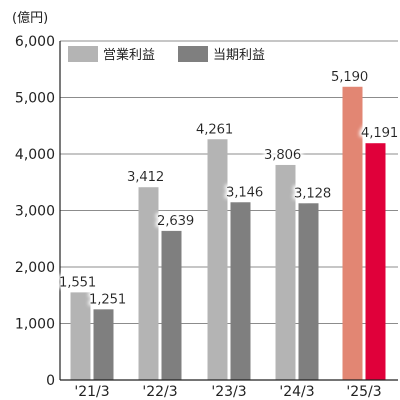 The image size is (400, 400). Describe the element at coordinates (129, 55) in the screenshot. I see `legend-label: 営業利益` at that location.